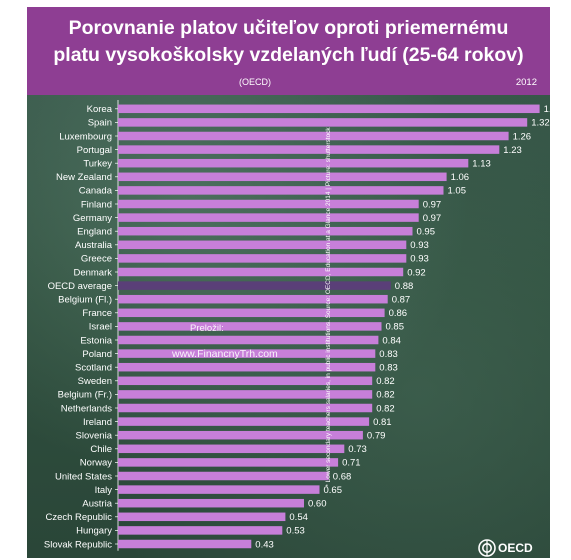 The width and height of the screenshot is (571, 560). What do you see at coordinates (295, 531) in the screenshot?
I see `value-label: 0.53` at bounding box center [295, 531].